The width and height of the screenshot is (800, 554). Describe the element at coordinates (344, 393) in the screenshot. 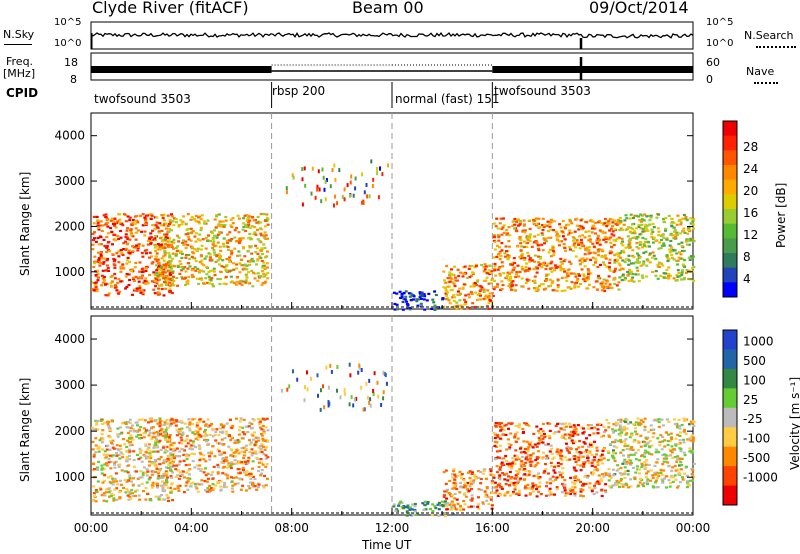

I see `velocity-sparse-echo` at that location.